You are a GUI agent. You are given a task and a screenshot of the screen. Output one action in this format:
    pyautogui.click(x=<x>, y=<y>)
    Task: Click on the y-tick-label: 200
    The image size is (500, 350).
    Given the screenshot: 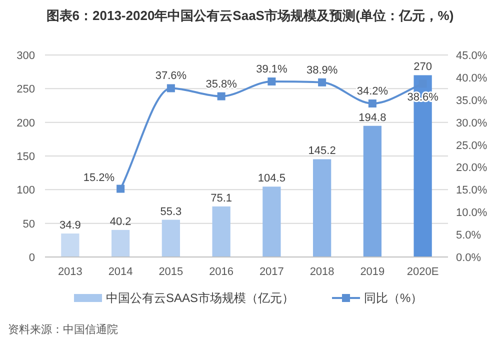 What is the action you would take?
    pyautogui.click(x=25, y=123)
    